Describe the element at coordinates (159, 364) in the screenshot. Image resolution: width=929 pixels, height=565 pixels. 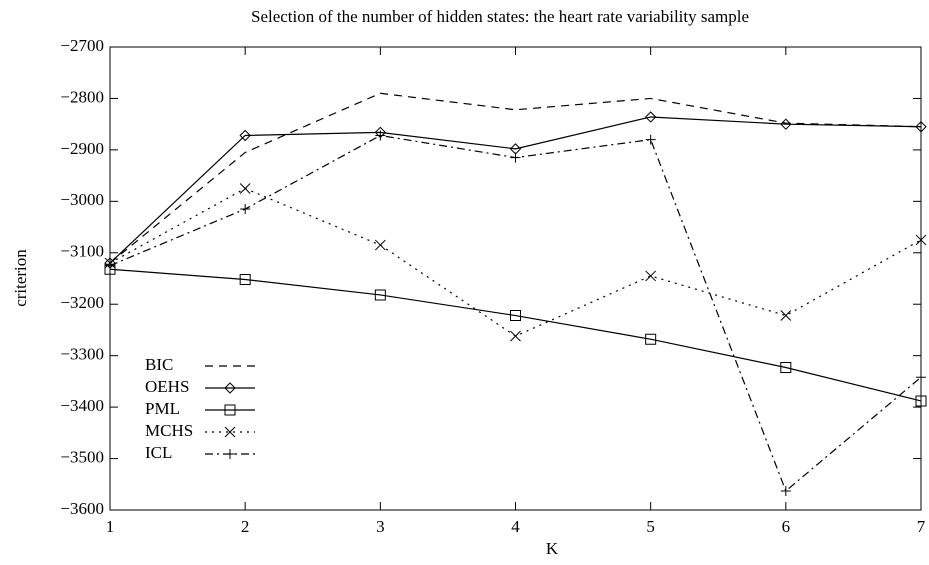
I see `legend-label: BIC` at that location.